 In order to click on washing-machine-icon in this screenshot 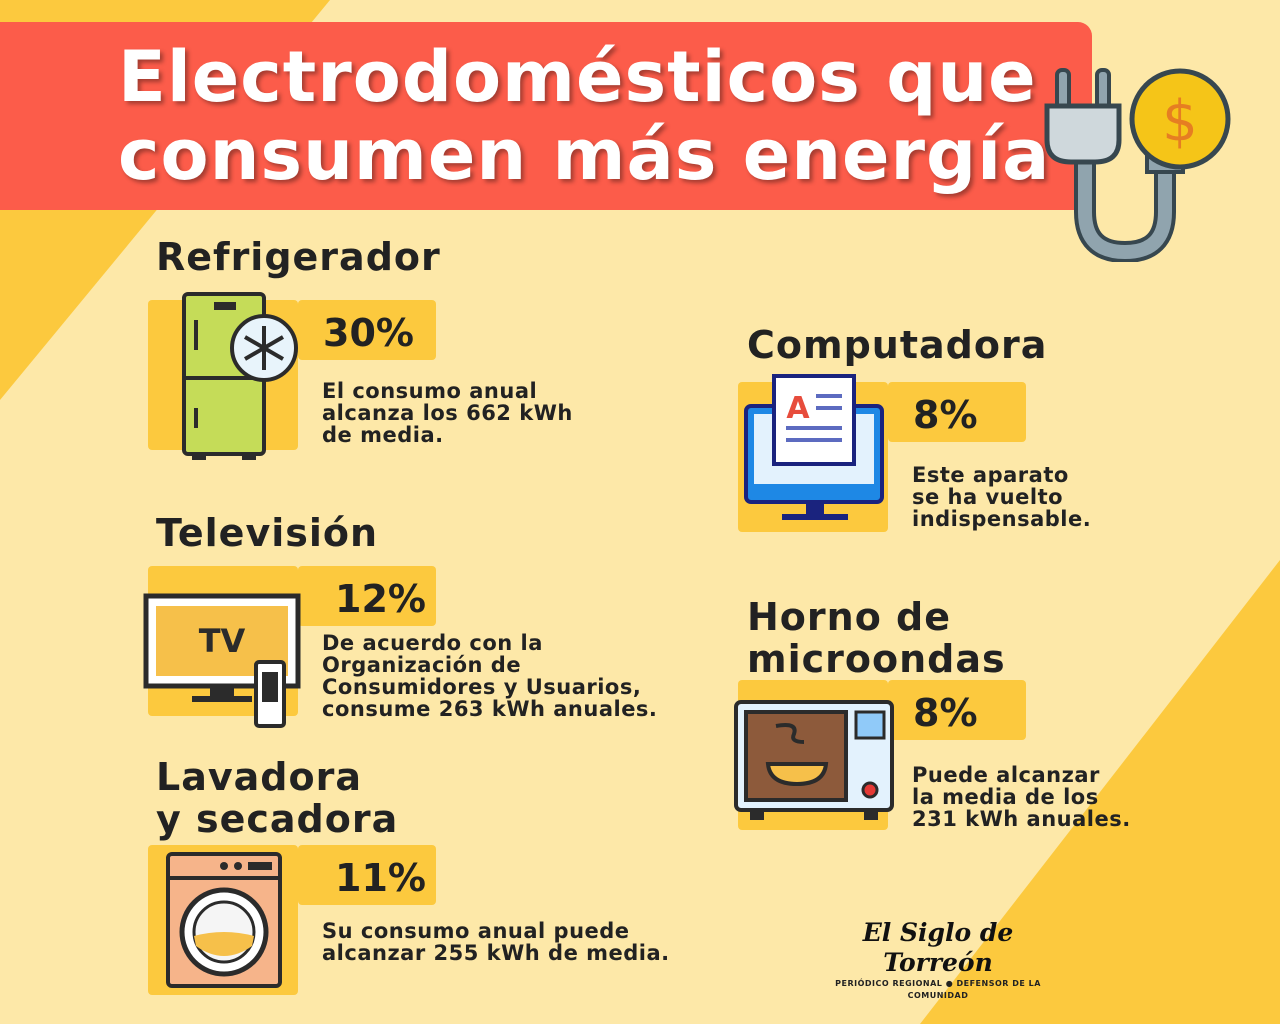, I will do `click(224, 920)`.